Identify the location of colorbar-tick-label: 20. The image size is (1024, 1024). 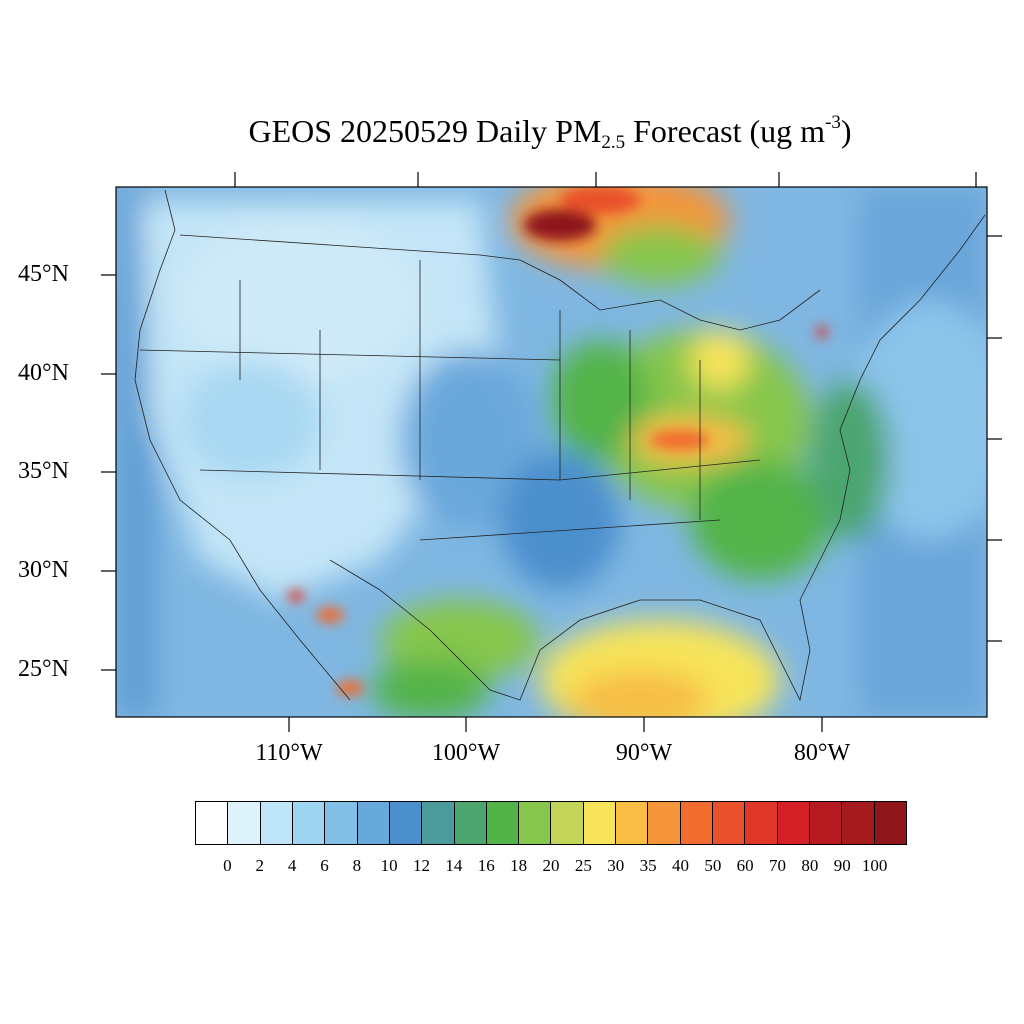
(551, 865).